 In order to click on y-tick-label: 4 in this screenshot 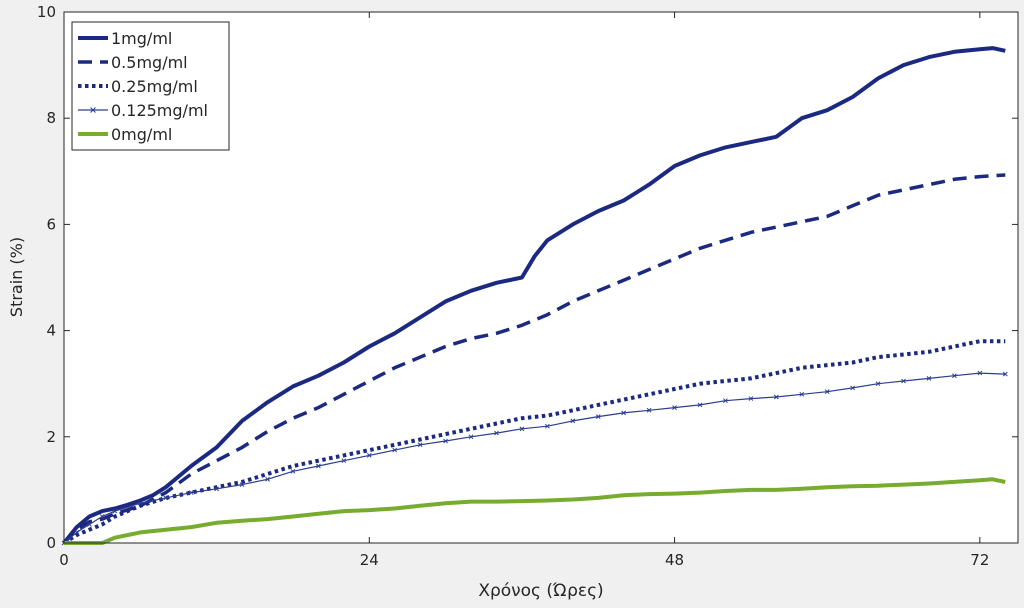, I will do `click(51, 331)`.